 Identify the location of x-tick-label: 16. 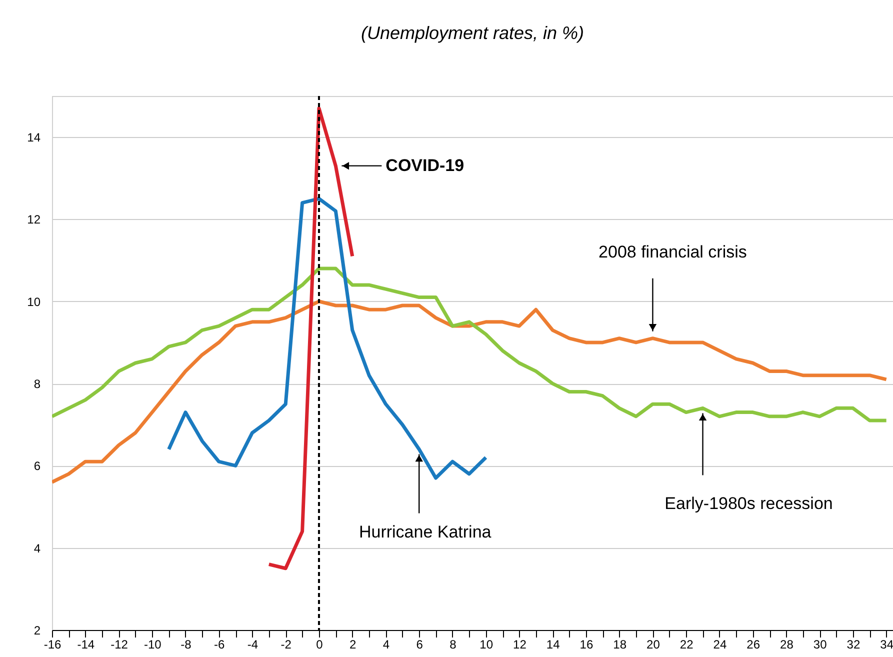
(587, 645).